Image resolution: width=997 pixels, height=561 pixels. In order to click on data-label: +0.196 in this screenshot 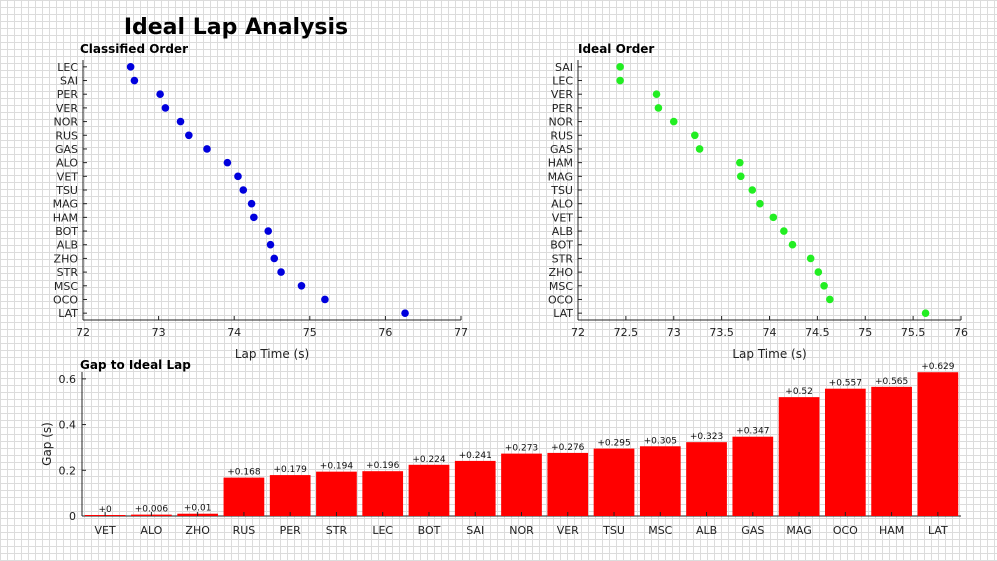, I will do `click(383, 466)`.